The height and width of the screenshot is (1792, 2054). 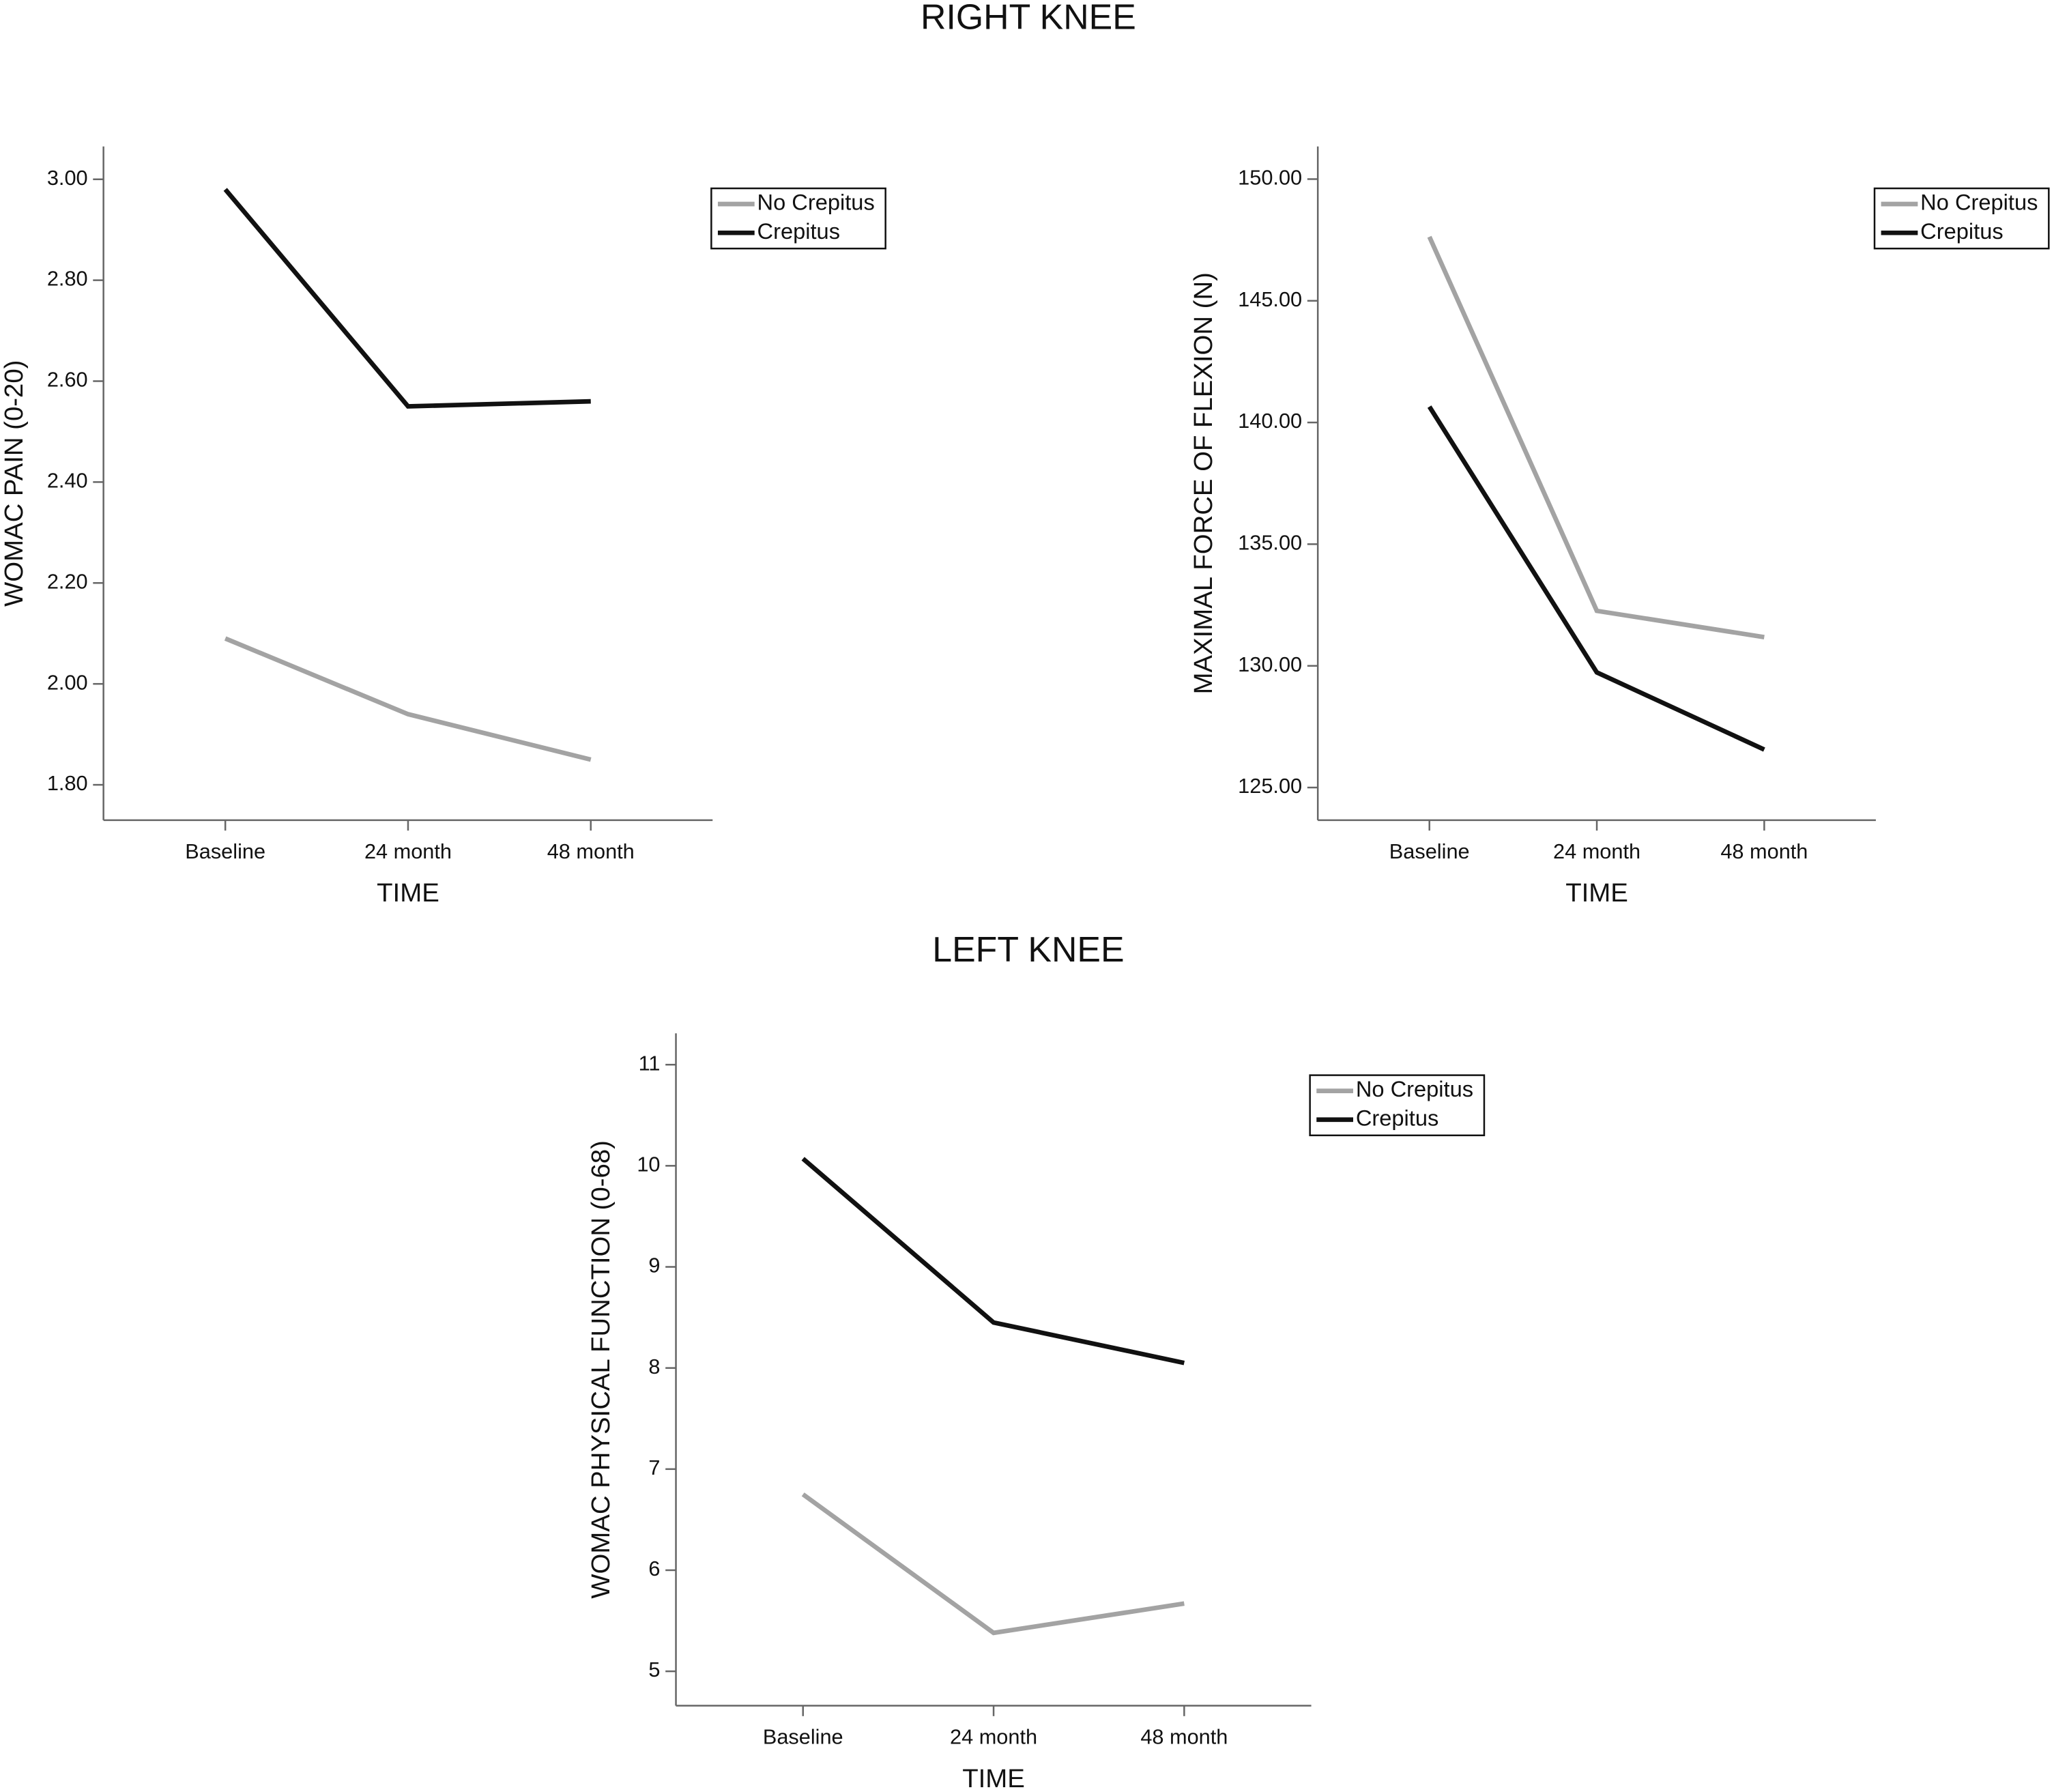 I want to click on y-tick-label: 2.00, so click(x=67, y=682).